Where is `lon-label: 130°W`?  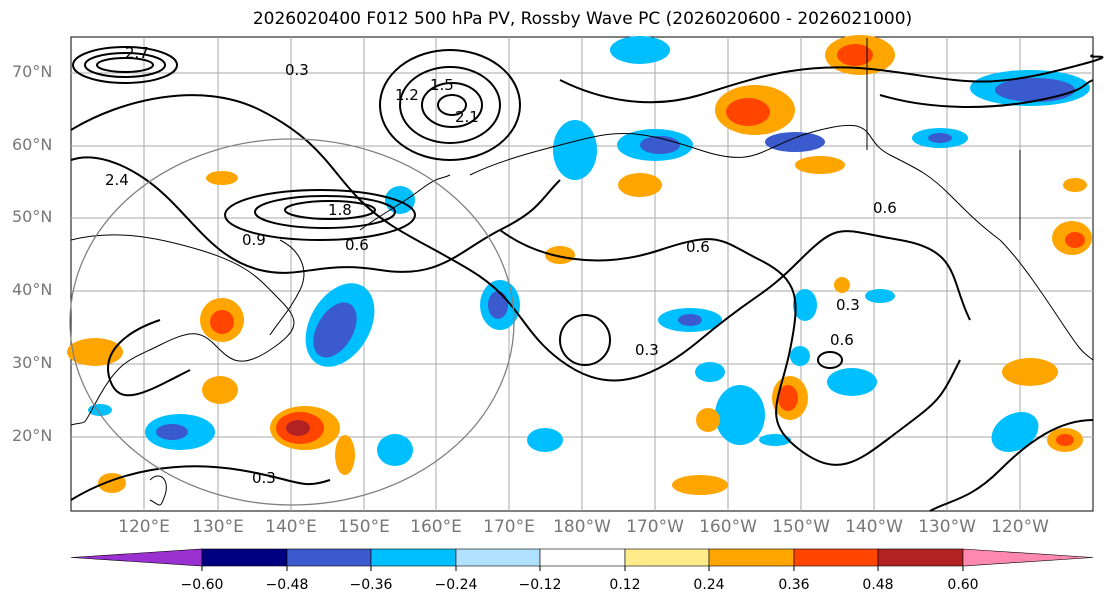 lon-label: 130°W is located at coordinates (947, 527).